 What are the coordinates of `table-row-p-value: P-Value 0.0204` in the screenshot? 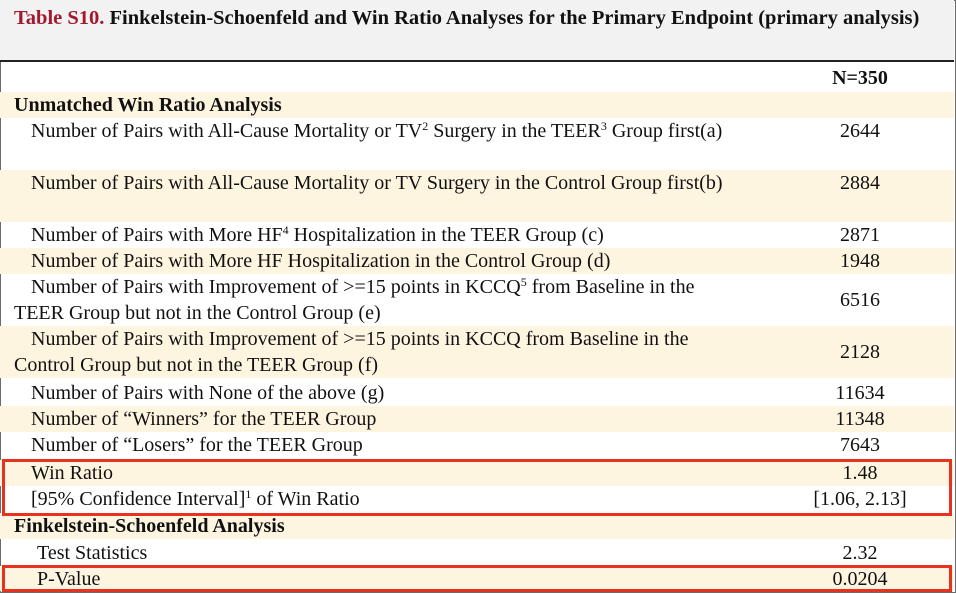 It's located at (477, 578).